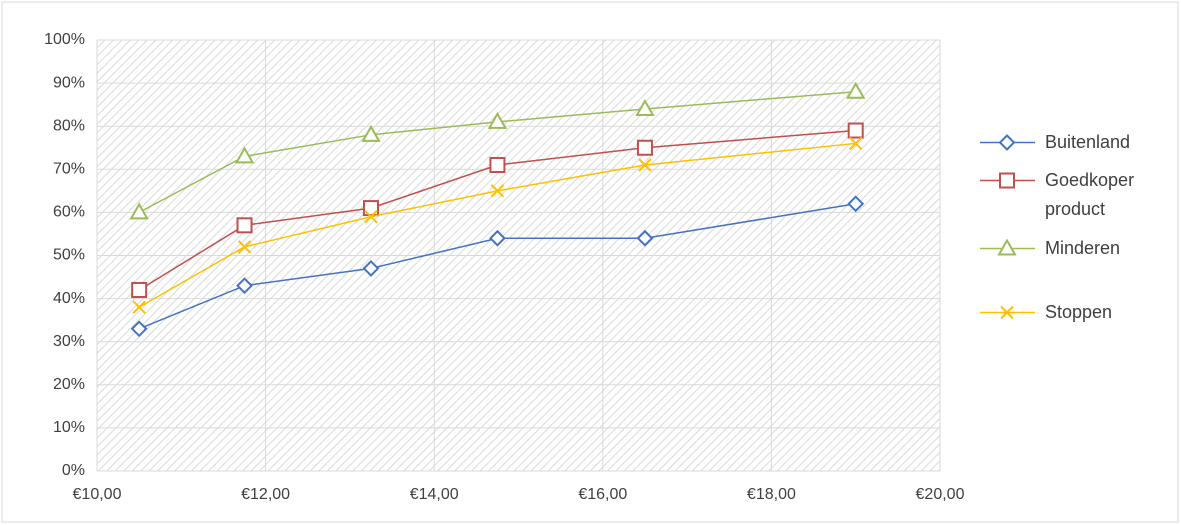 The height and width of the screenshot is (525, 1181). I want to click on y-tick-label: 10%, so click(69, 427).